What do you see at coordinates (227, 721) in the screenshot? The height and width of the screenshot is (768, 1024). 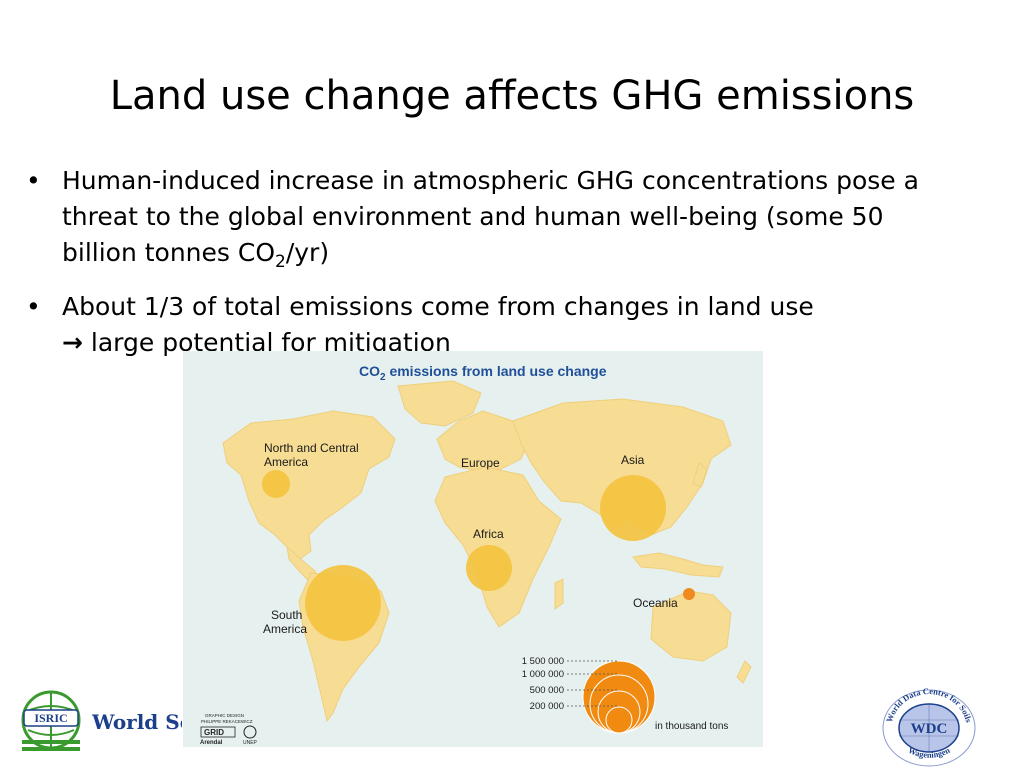 I see `svg-text: PHILIPPE REKACEWICZ` at bounding box center [227, 721].